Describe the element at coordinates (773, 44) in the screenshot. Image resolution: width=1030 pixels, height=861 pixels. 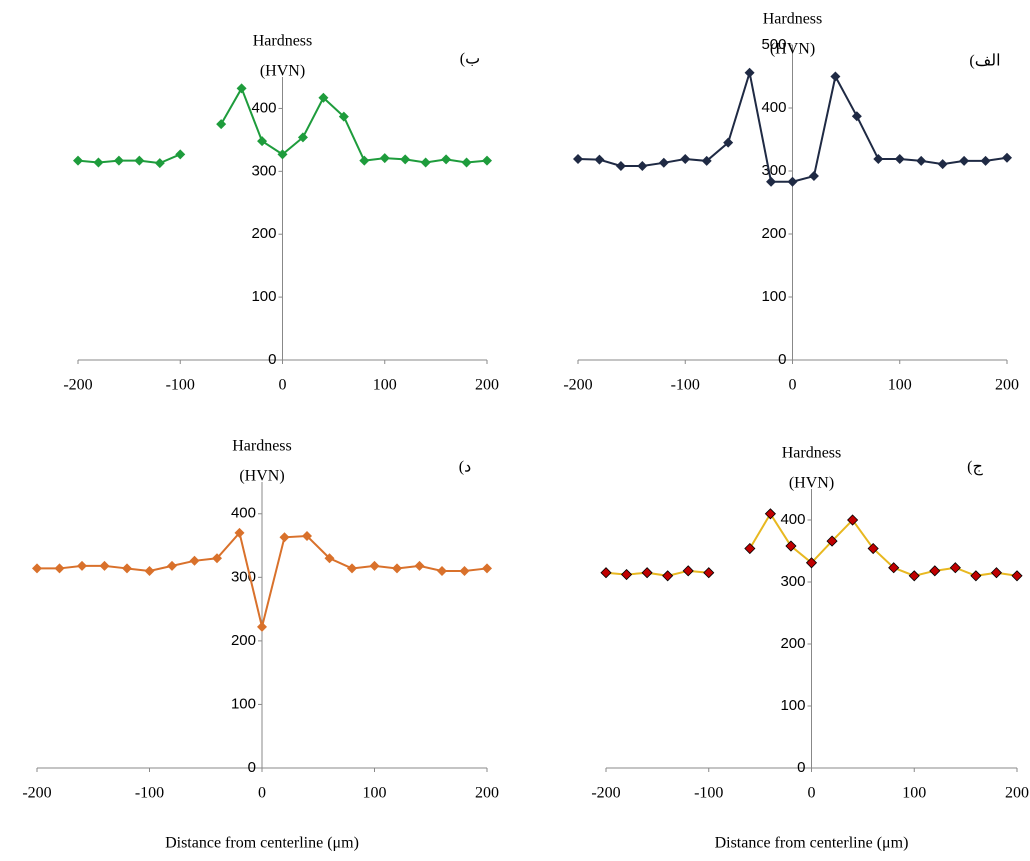
I see `y-tick-label: 500` at that location.